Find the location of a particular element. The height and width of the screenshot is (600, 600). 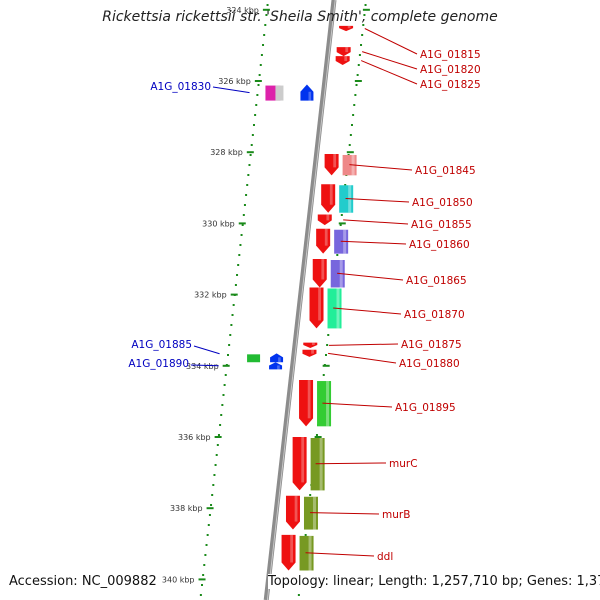

ruler-tick-label: 334 kbp is located at coordinates (202, 366).